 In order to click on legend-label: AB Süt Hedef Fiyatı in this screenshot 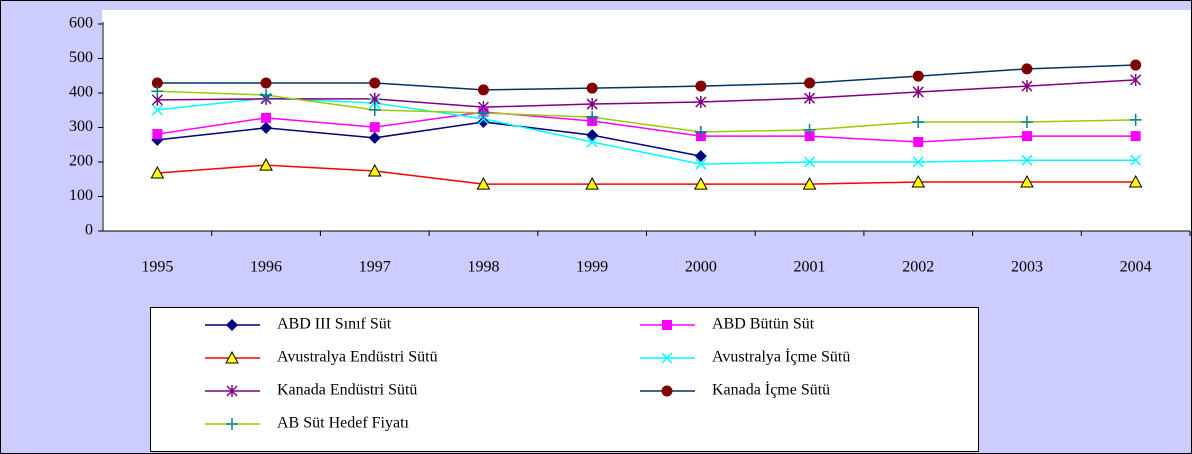, I will do `click(343, 423)`.